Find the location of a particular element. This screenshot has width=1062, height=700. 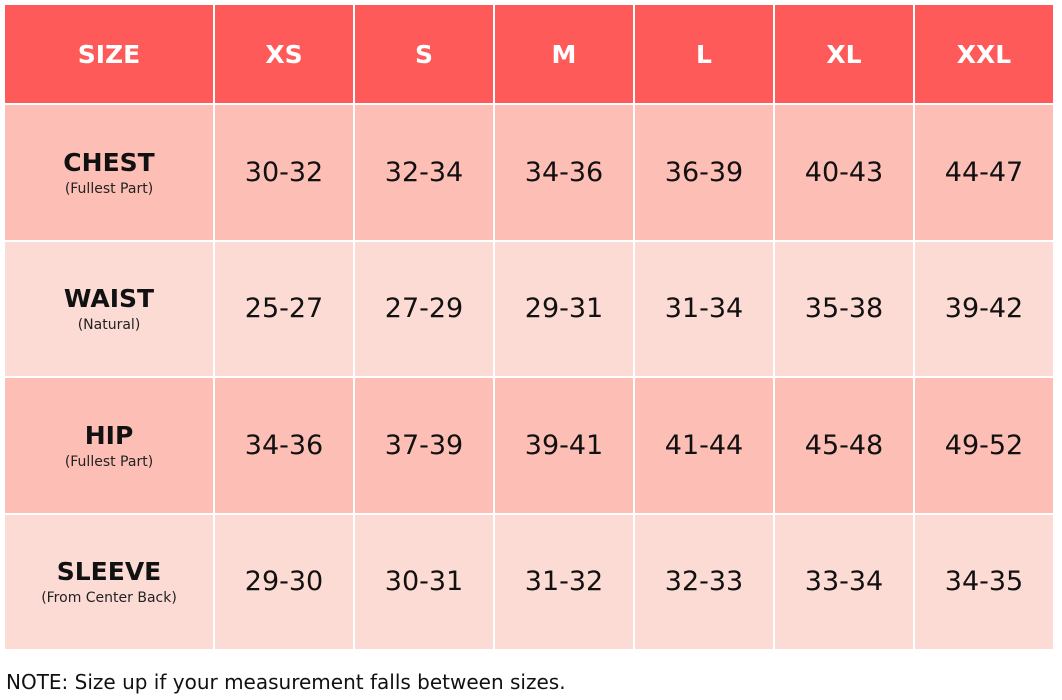

row-label-cell: SLEEVE (From Center Back) is located at coordinates (110, 582).